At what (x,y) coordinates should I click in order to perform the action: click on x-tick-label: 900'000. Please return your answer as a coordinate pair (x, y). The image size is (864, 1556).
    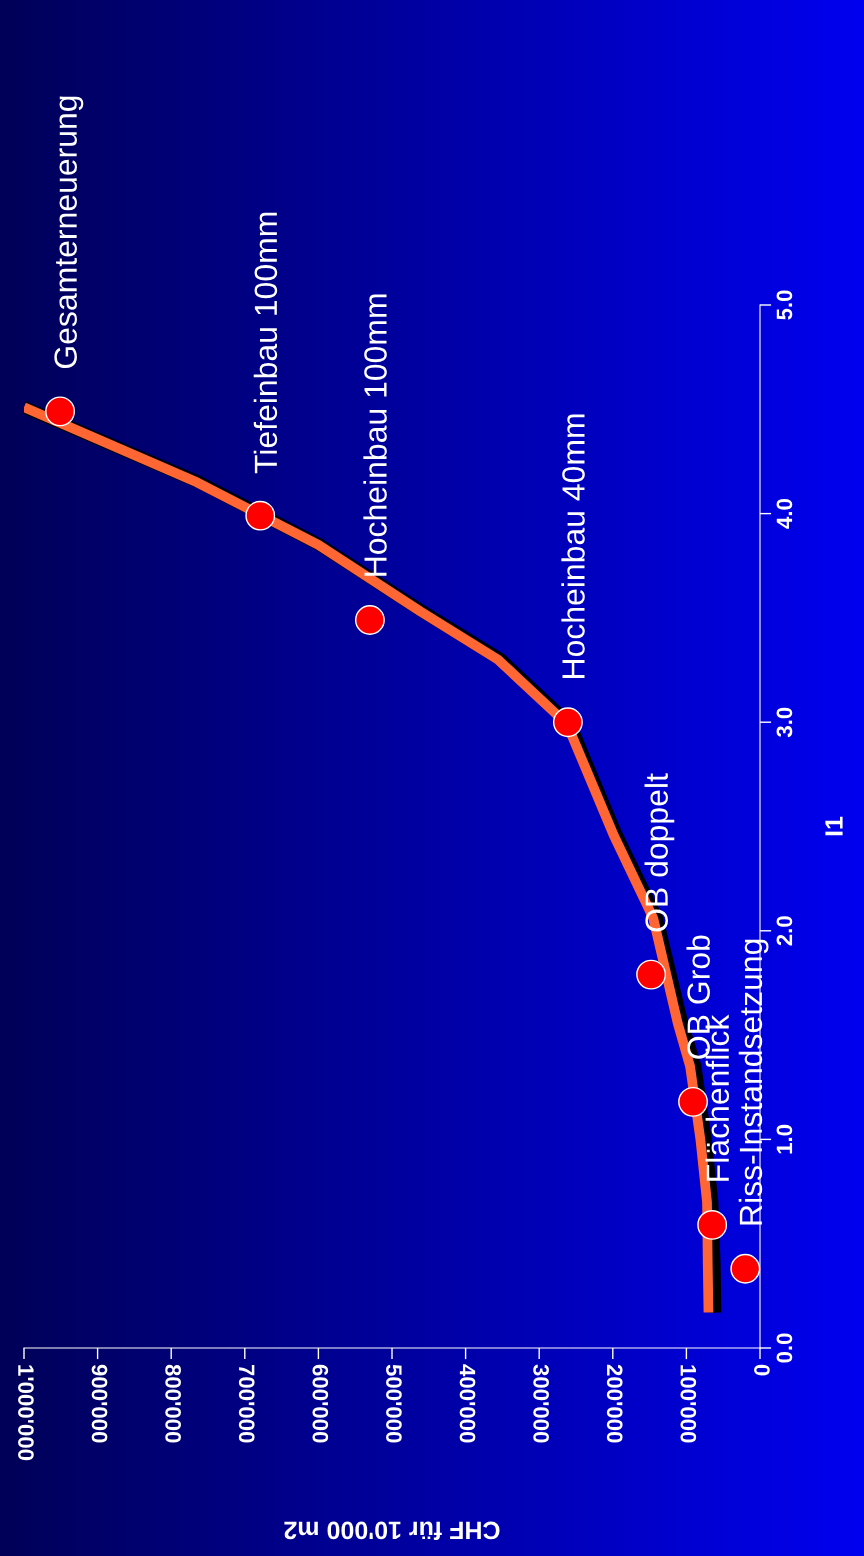
    Looking at the image, I should click on (99, 1403).